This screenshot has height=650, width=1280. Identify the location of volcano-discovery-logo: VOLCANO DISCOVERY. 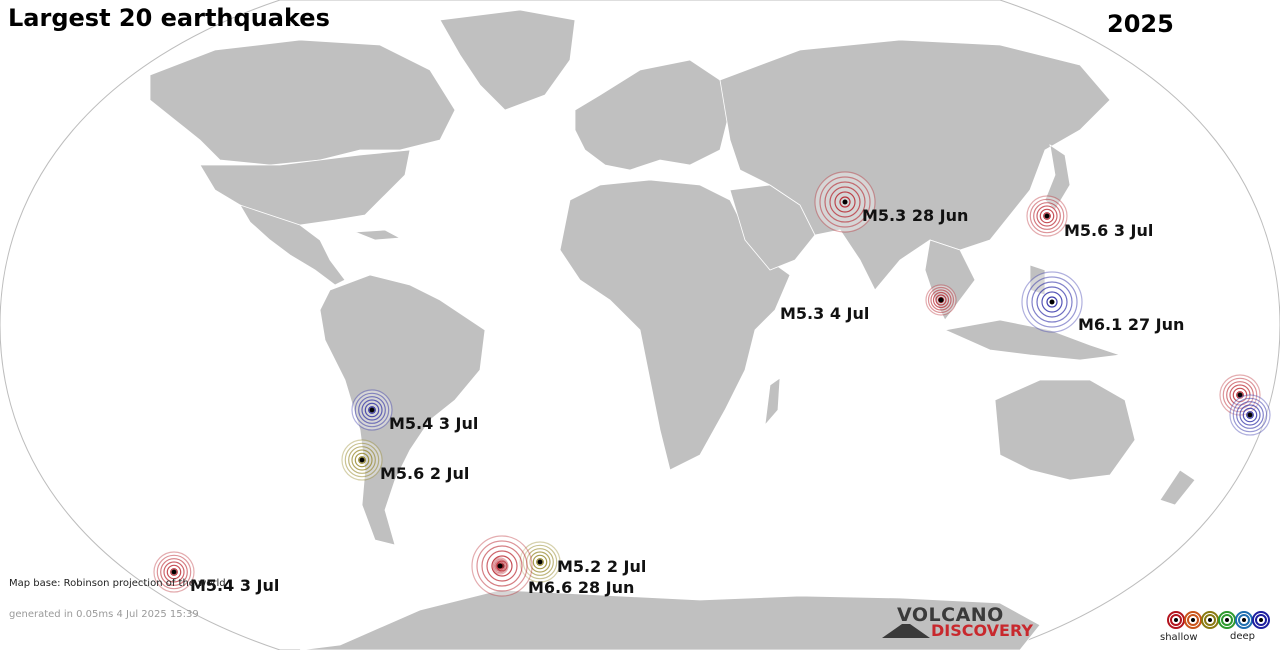
(962, 624).